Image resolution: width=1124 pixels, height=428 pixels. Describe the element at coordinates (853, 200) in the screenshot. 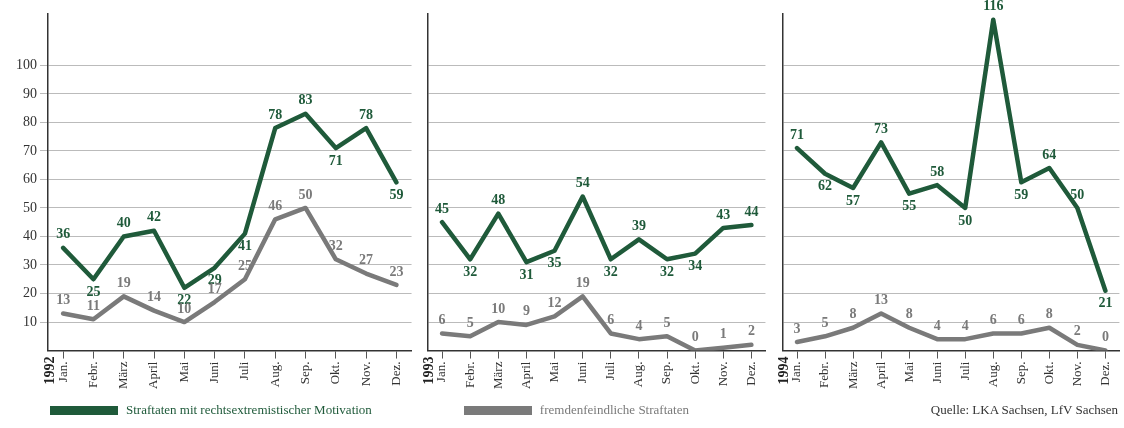

I see `data-label: 57` at that location.